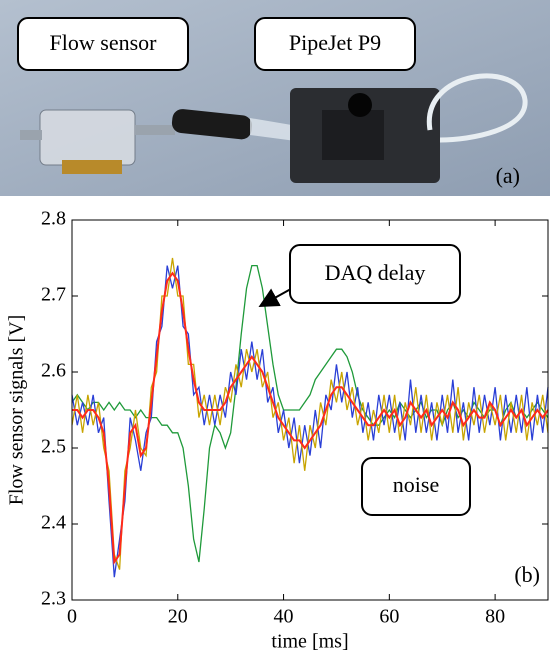  I want to click on nozzle, so click(212, 124).